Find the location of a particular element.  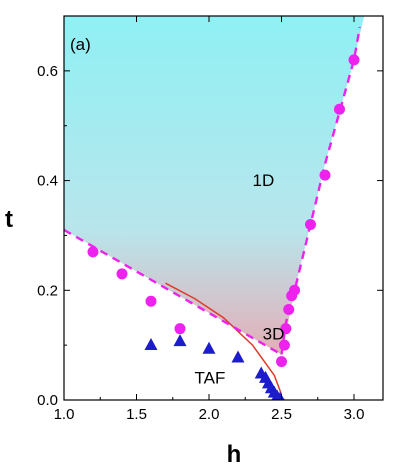

y-tick-label: 0.2 is located at coordinates (47, 290).